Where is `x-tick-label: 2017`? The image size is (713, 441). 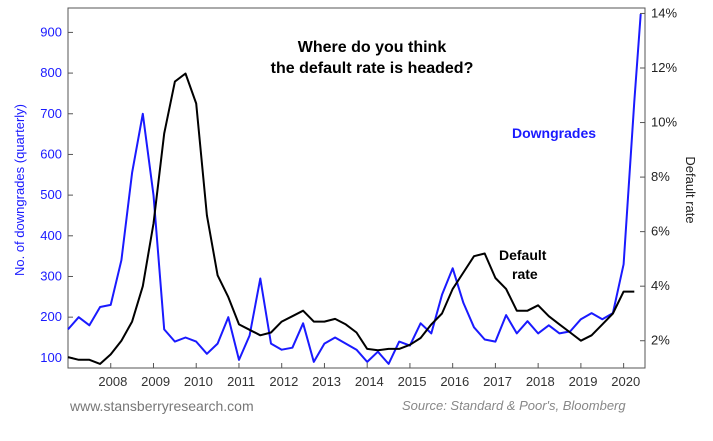
x-tick-label: 2017 is located at coordinates (497, 381).